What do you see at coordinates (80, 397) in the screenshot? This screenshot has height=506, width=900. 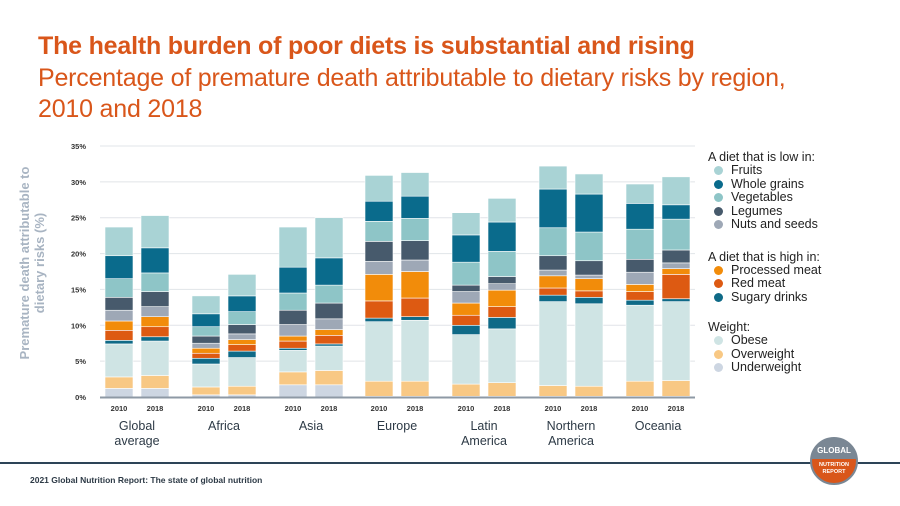 I see `y-tick-label: 0%` at bounding box center [80, 397].